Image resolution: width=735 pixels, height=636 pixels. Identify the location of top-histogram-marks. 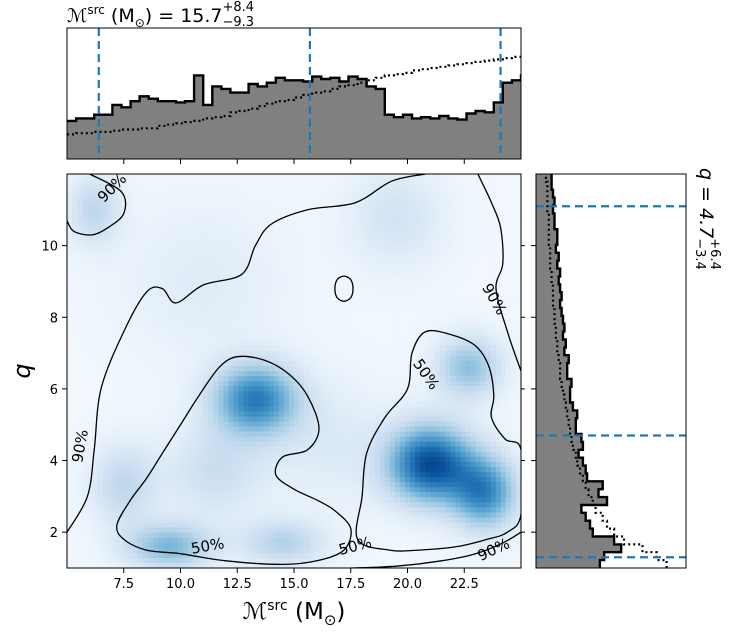
(294, 93).